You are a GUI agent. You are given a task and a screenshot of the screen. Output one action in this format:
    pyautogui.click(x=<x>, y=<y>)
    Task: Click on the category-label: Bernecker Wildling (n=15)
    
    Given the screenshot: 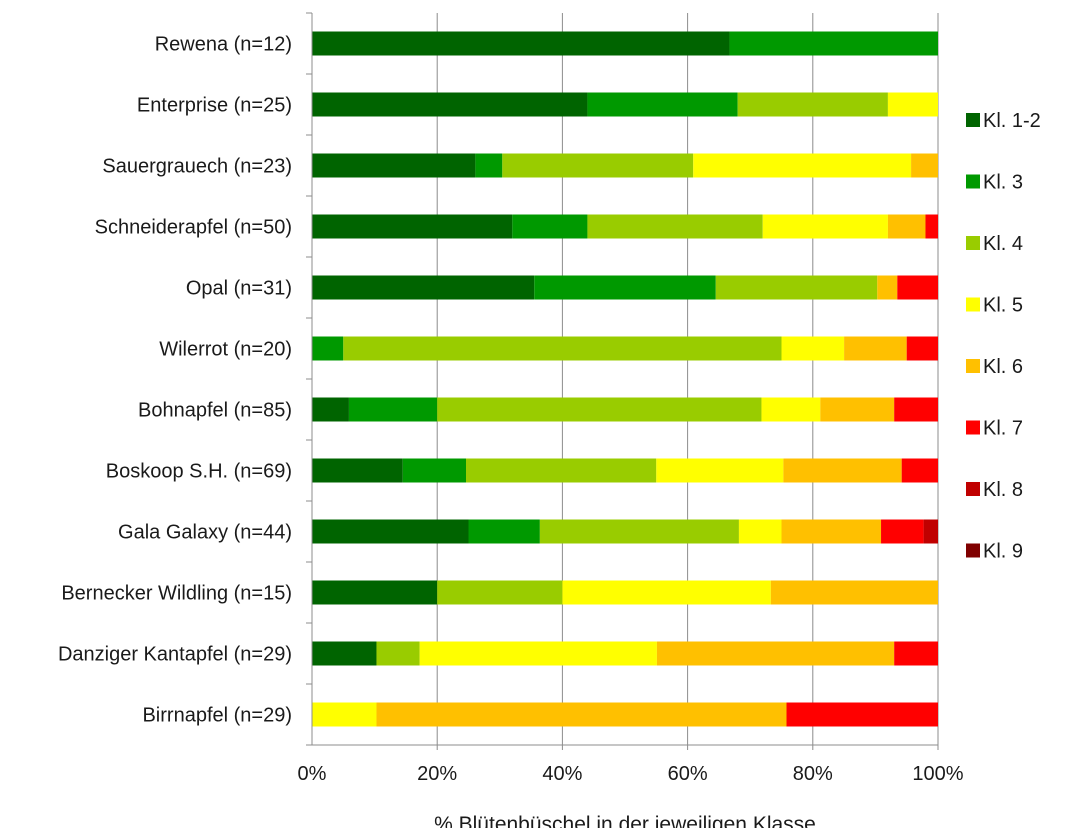 What is the action you would take?
    pyautogui.click(x=176, y=594)
    